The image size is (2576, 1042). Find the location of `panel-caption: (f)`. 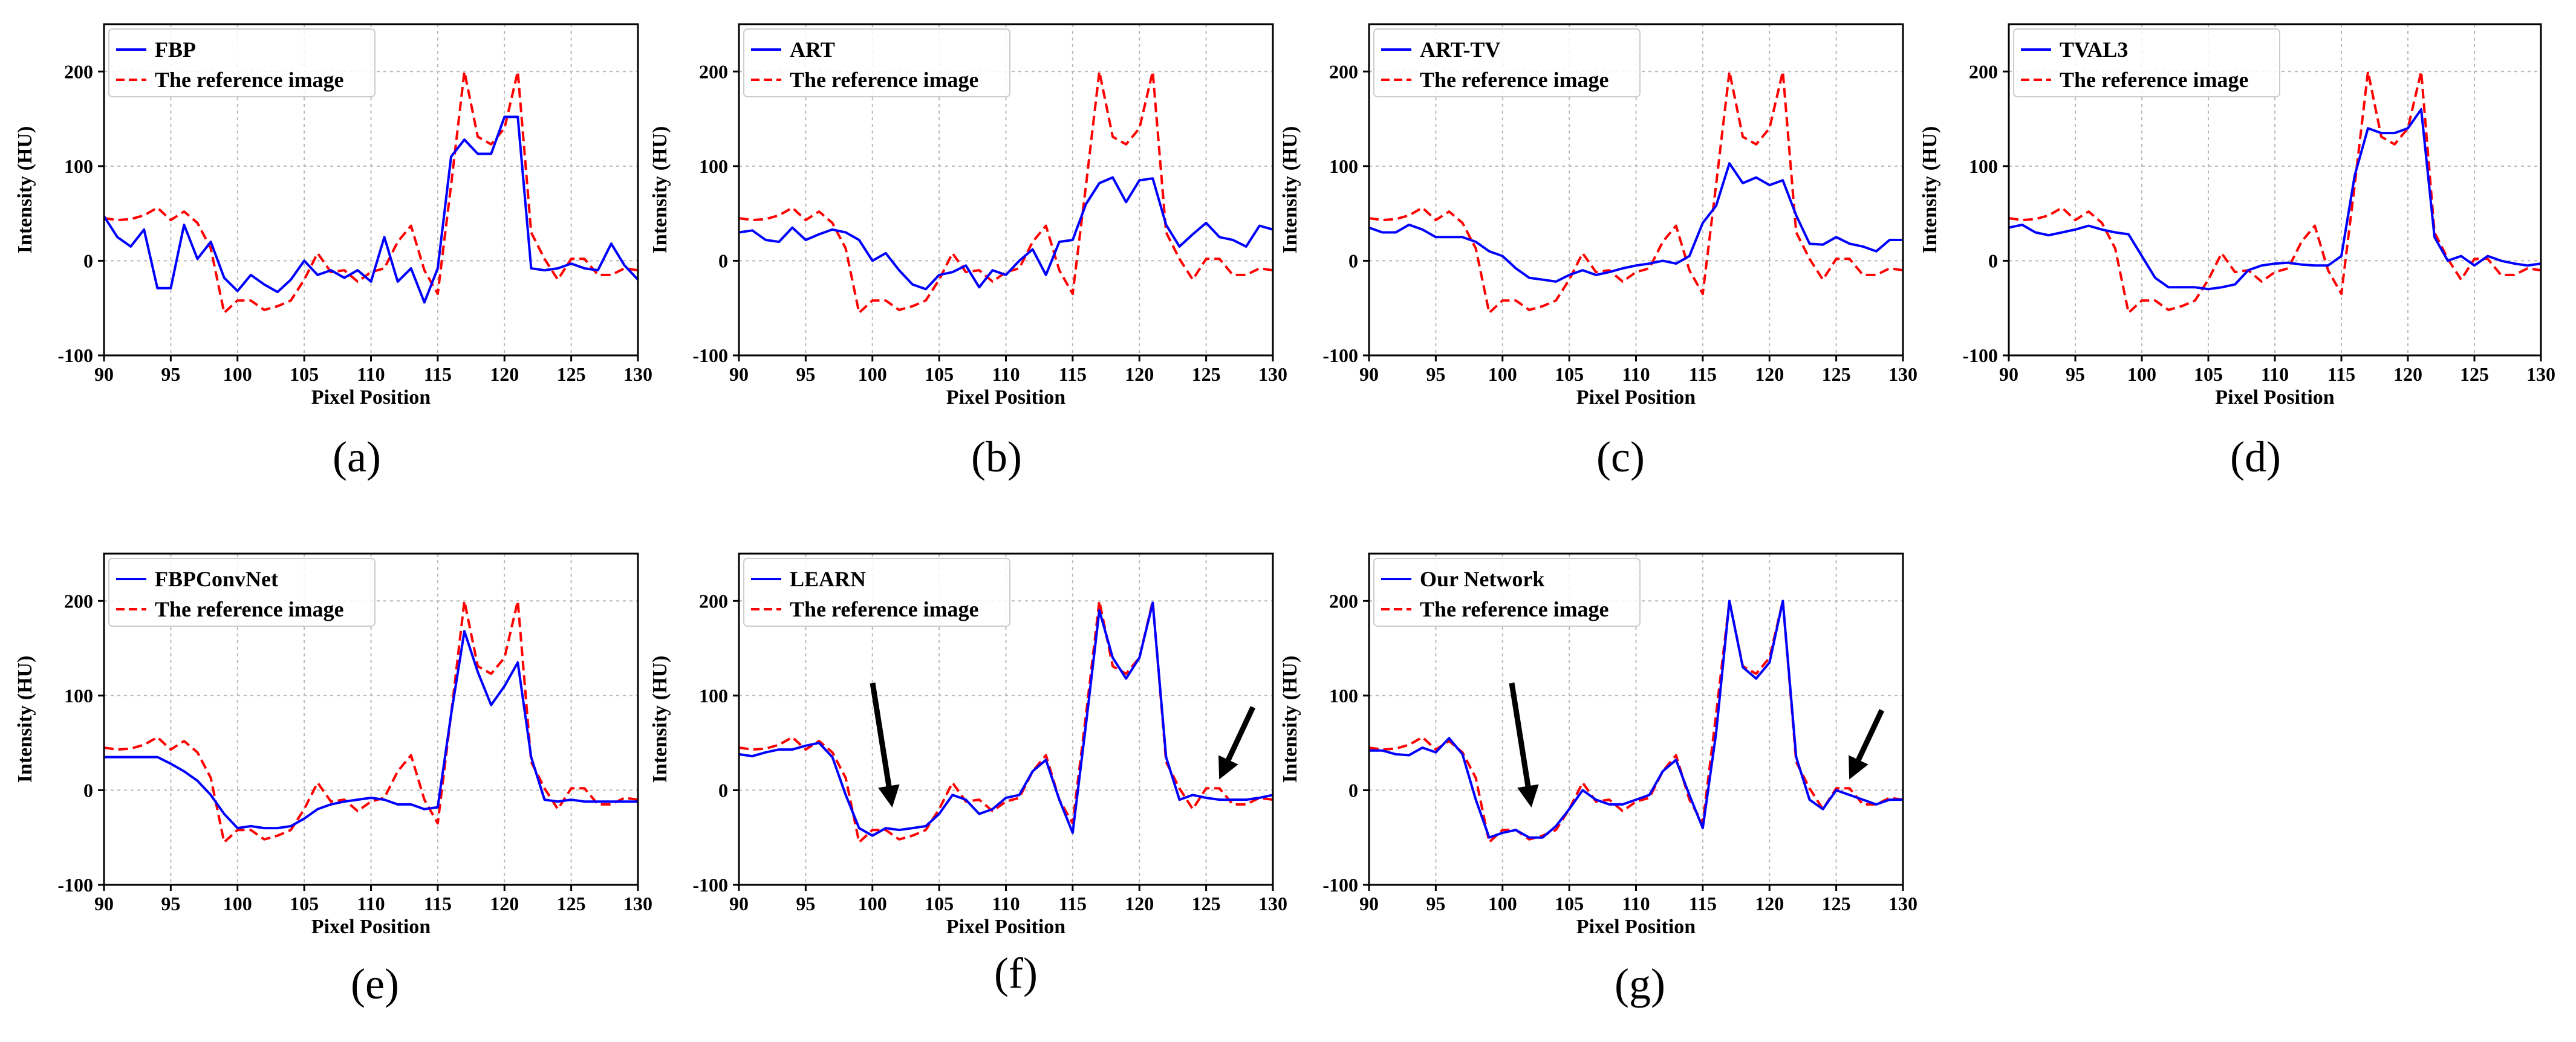

panel-caption: (f) is located at coordinates (1016, 973).